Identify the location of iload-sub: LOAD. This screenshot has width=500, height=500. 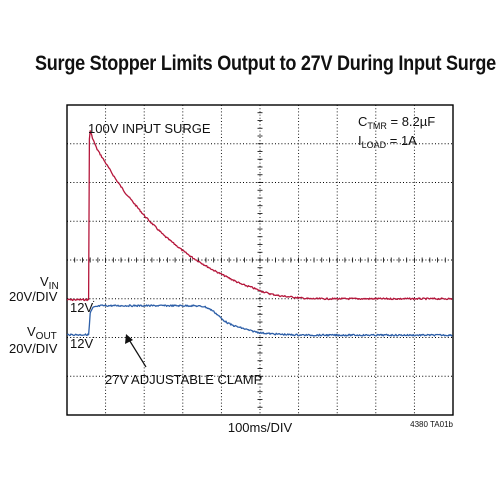
(374, 145).